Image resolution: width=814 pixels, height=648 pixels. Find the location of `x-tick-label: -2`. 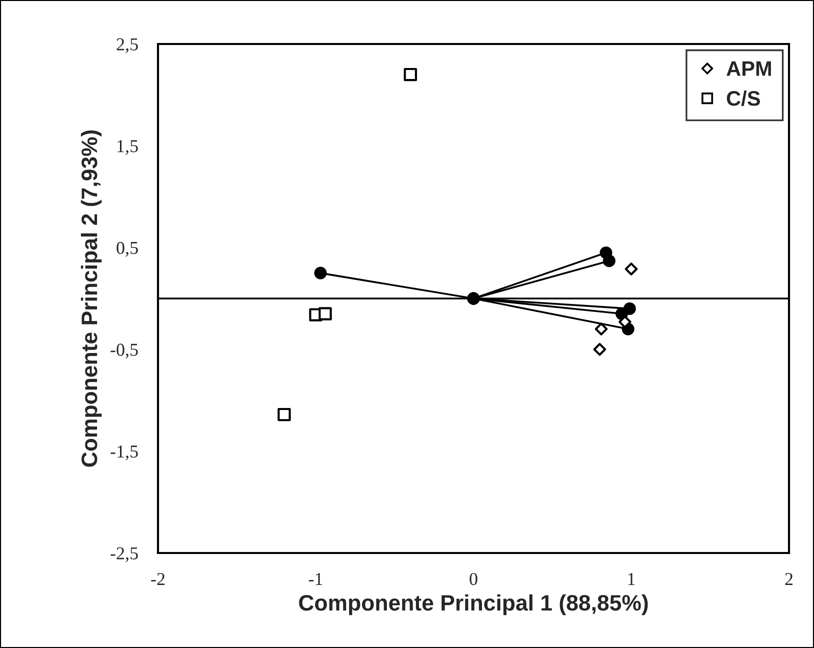

x-tick-label: -2 is located at coordinates (158, 579).